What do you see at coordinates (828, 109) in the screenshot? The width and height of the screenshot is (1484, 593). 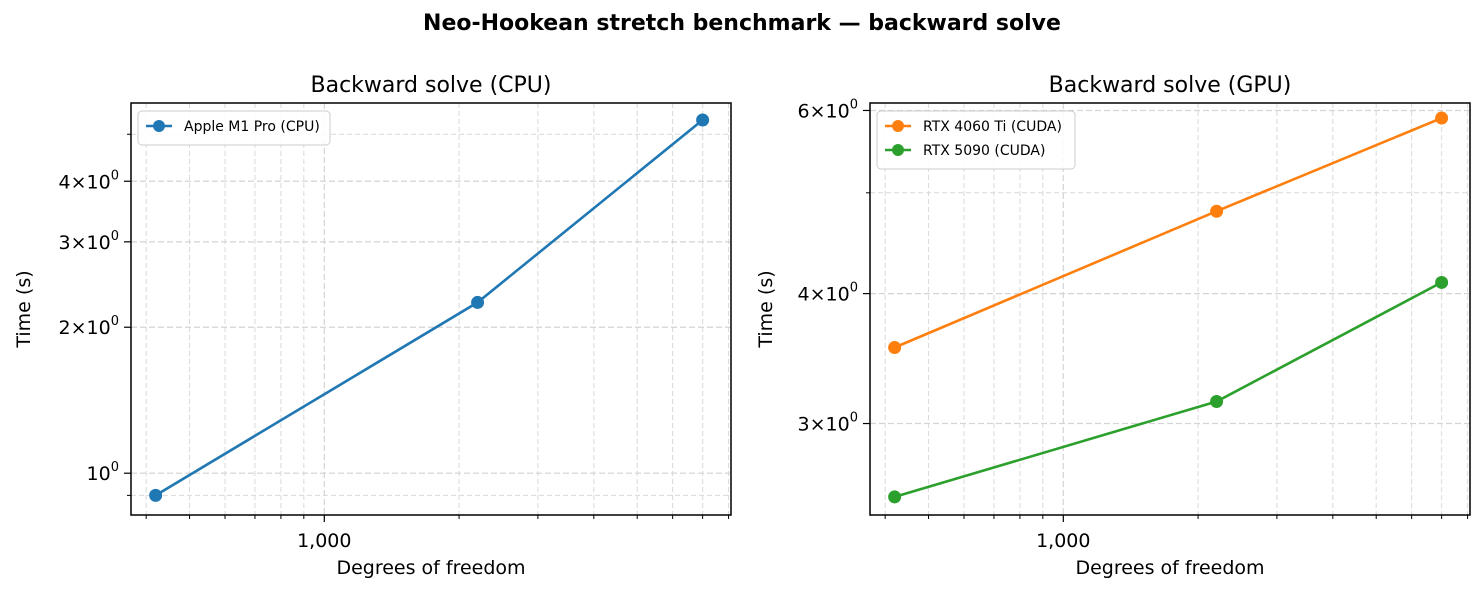 I see `gpu-y-tick-label: 6×100` at bounding box center [828, 109].